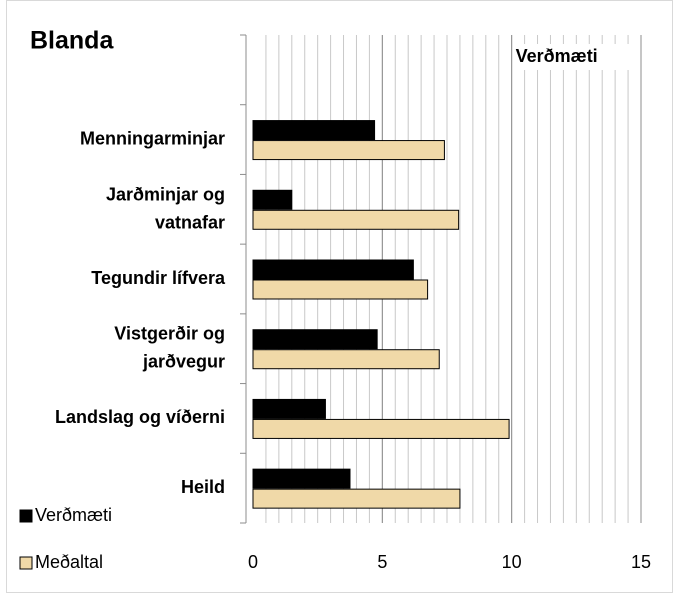 This screenshot has width=674, height=594. I want to click on annotation: Verðmæti, so click(557, 56).